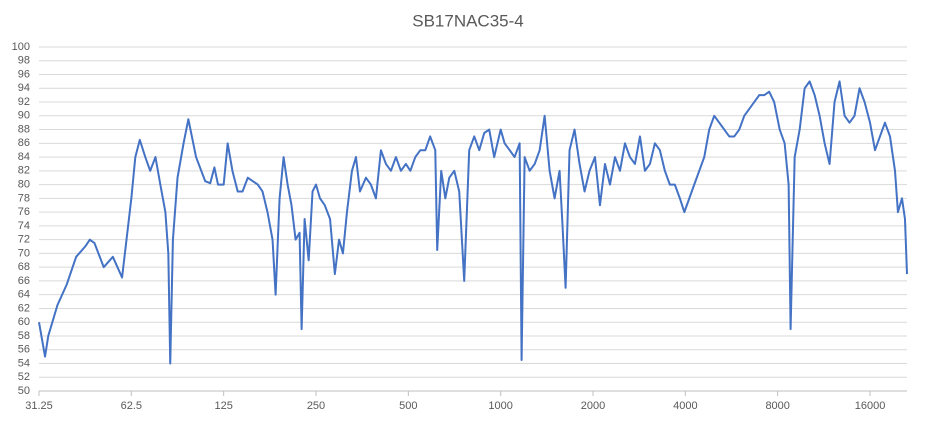  Describe the element at coordinates (593, 406) in the screenshot. I see `x-tick-label: 2000` at that location.